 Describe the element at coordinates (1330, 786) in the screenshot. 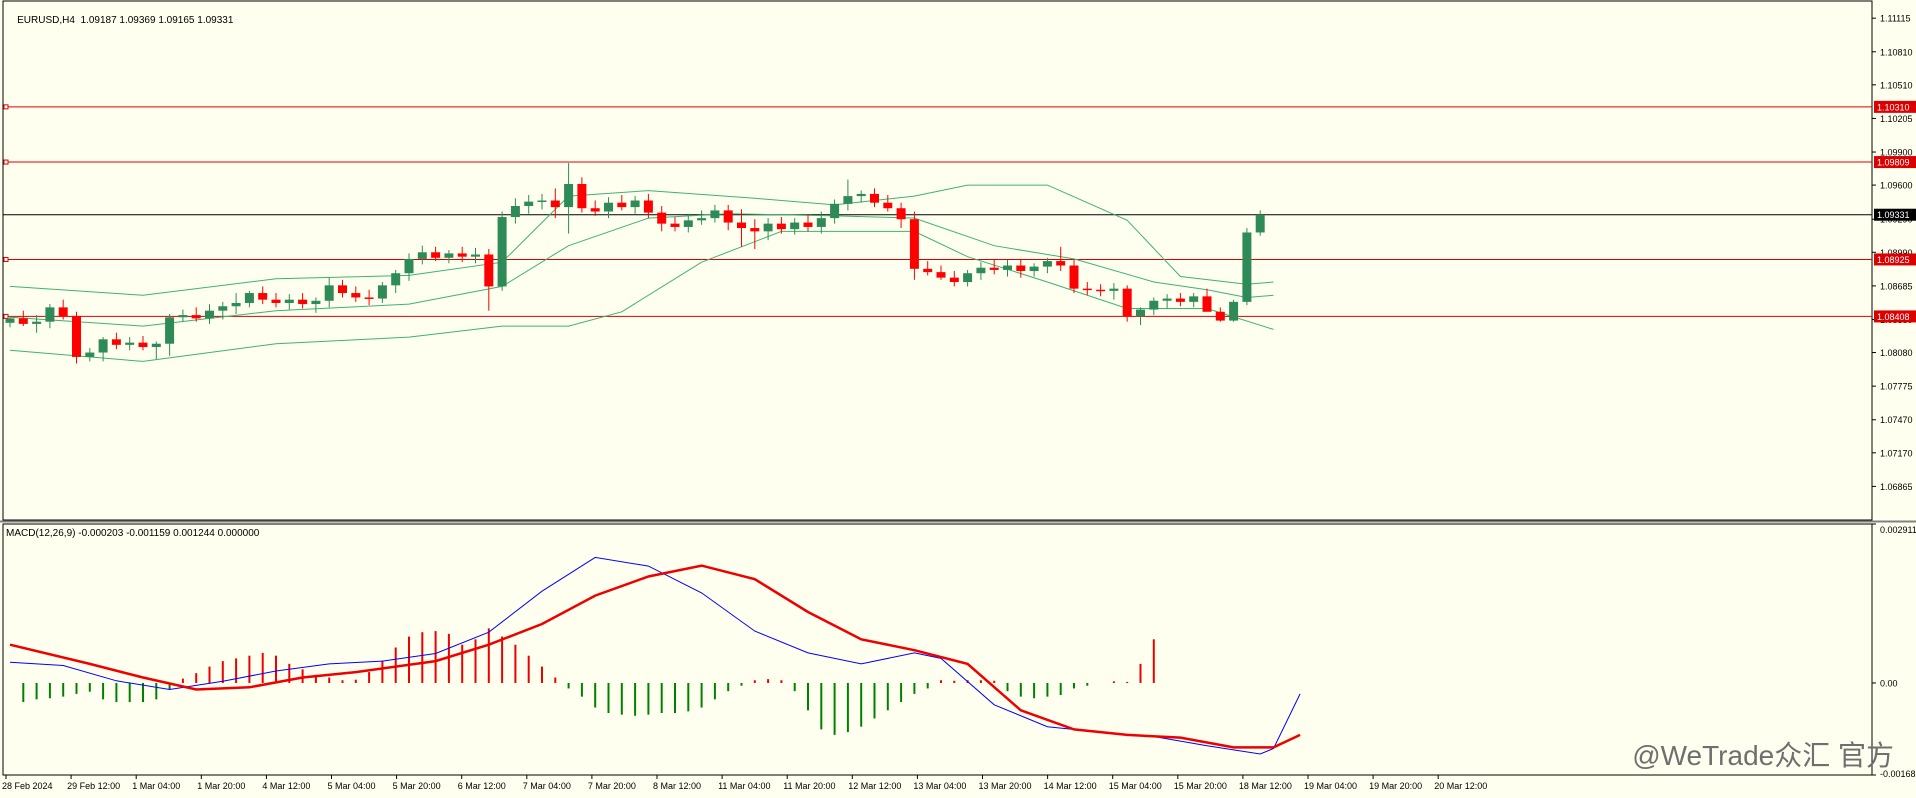

I see `time-tick-label: 19 Mar 04:00` at that location.